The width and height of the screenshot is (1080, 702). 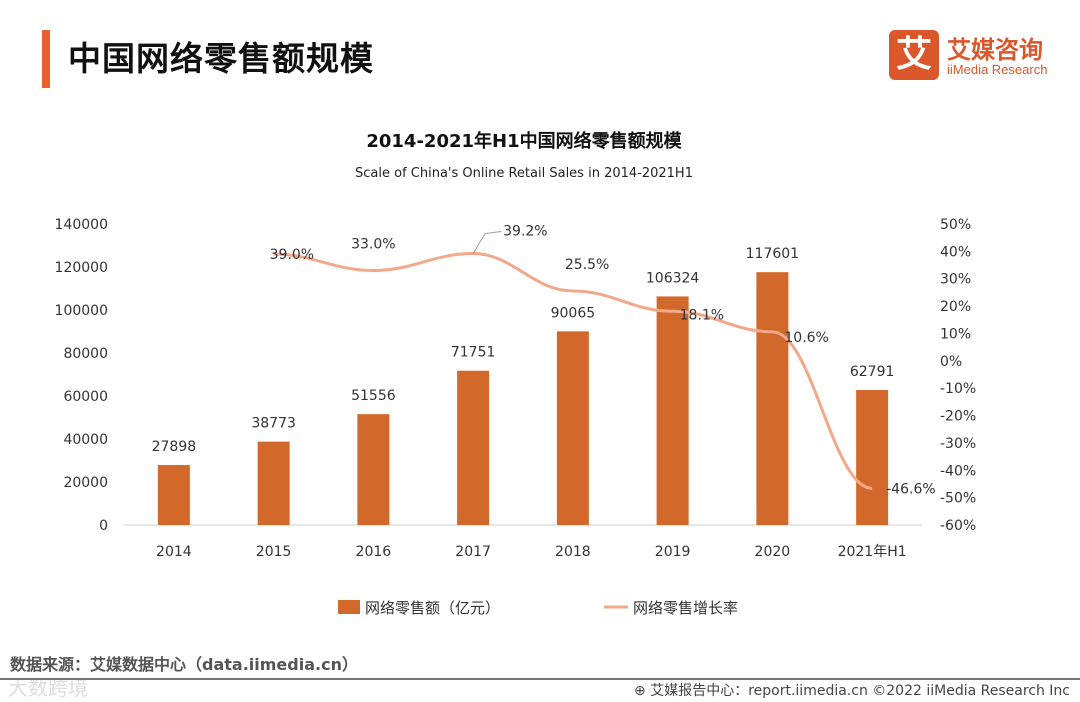 I want to click on logo-cn: 艾媒咨询, so click(x=995, y=50).